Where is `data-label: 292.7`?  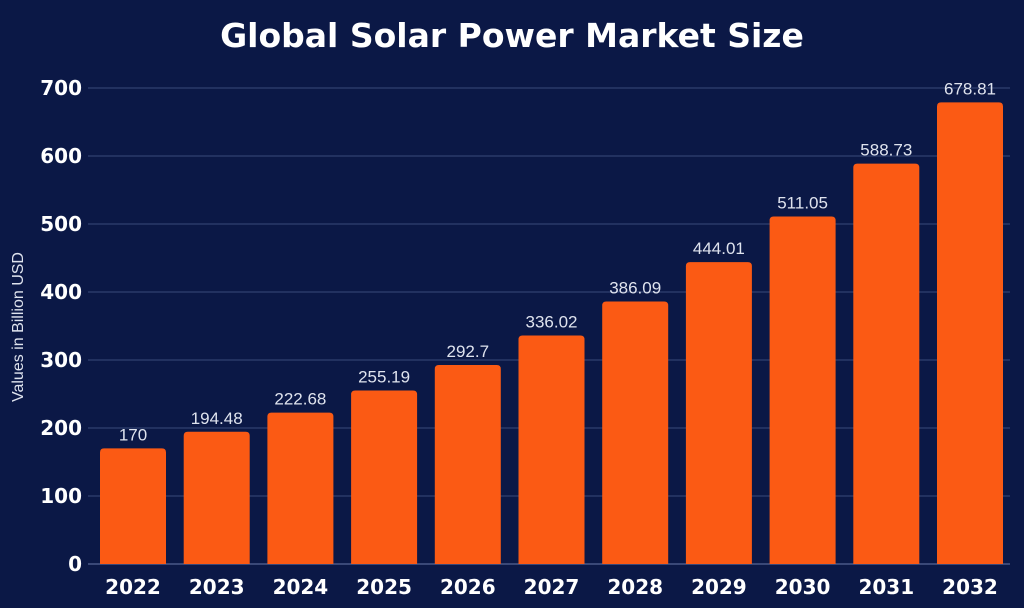 data-label: 292.7 is located at coordinates (468, 351).